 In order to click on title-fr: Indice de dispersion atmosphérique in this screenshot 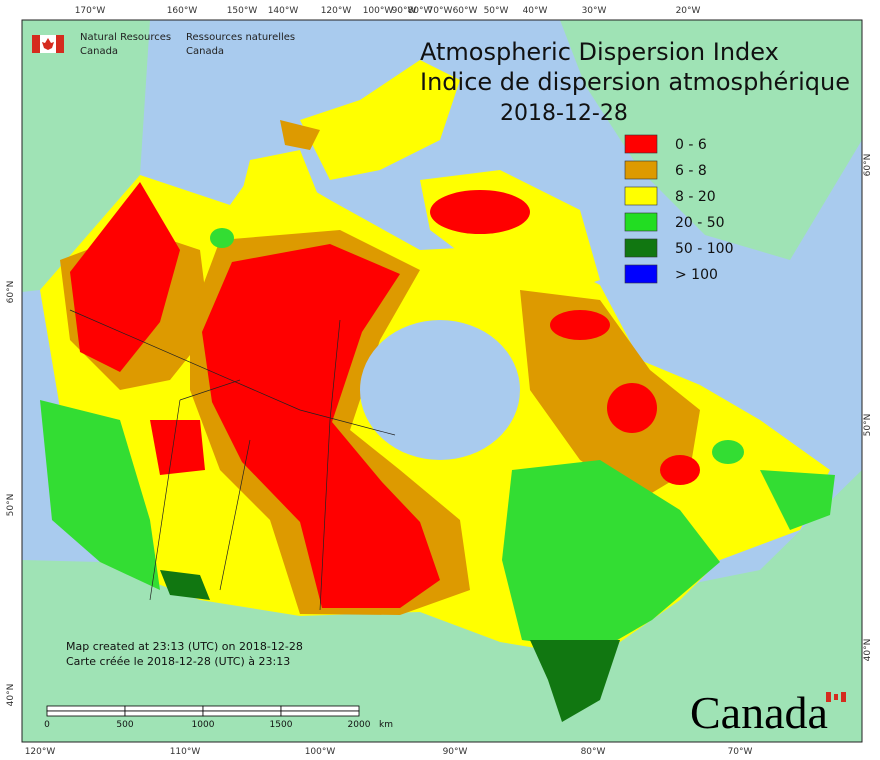, I will do `click(635, 82)`.